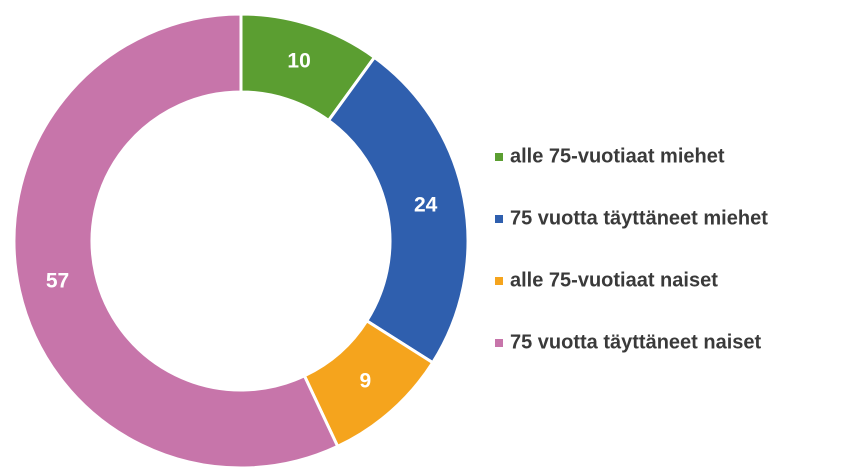  Describe the element at coordinates (298, 61) in the screenshot. I see `segment-label: 10` at that location.